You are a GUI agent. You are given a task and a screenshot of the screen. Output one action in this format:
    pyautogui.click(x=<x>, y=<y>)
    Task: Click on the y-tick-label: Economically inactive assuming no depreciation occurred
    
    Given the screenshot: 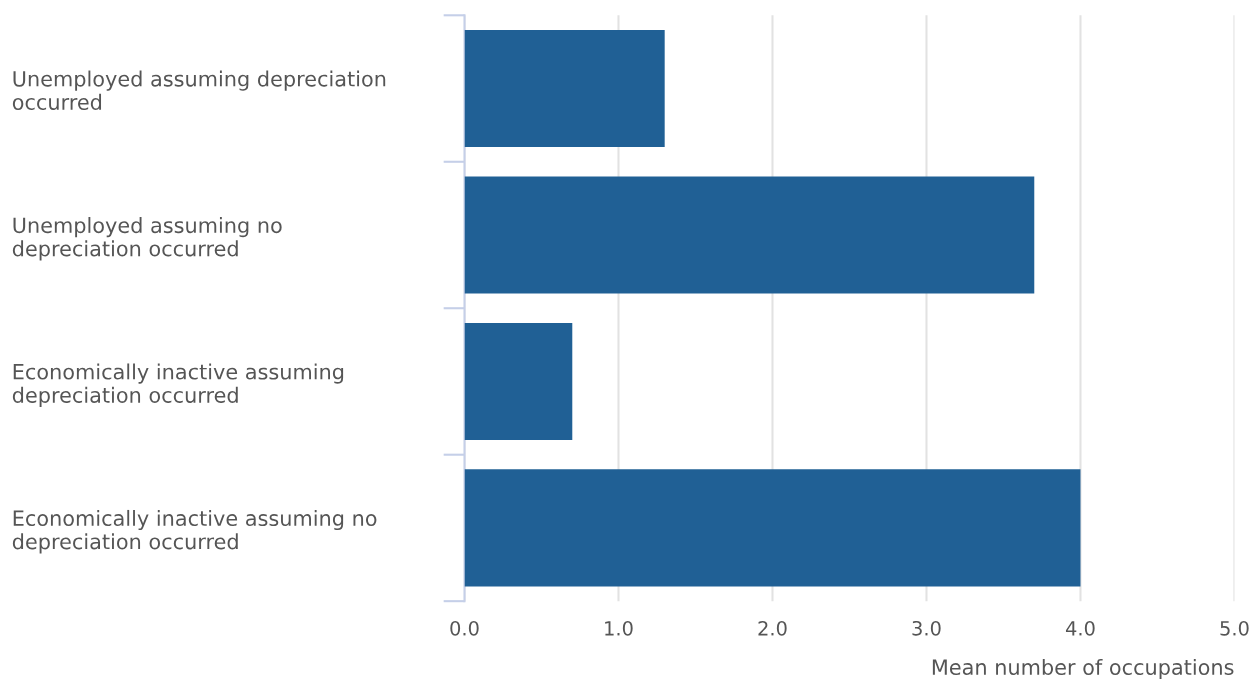 What is the action you would take?
    pyautogui.click(x=194, y=531)
    